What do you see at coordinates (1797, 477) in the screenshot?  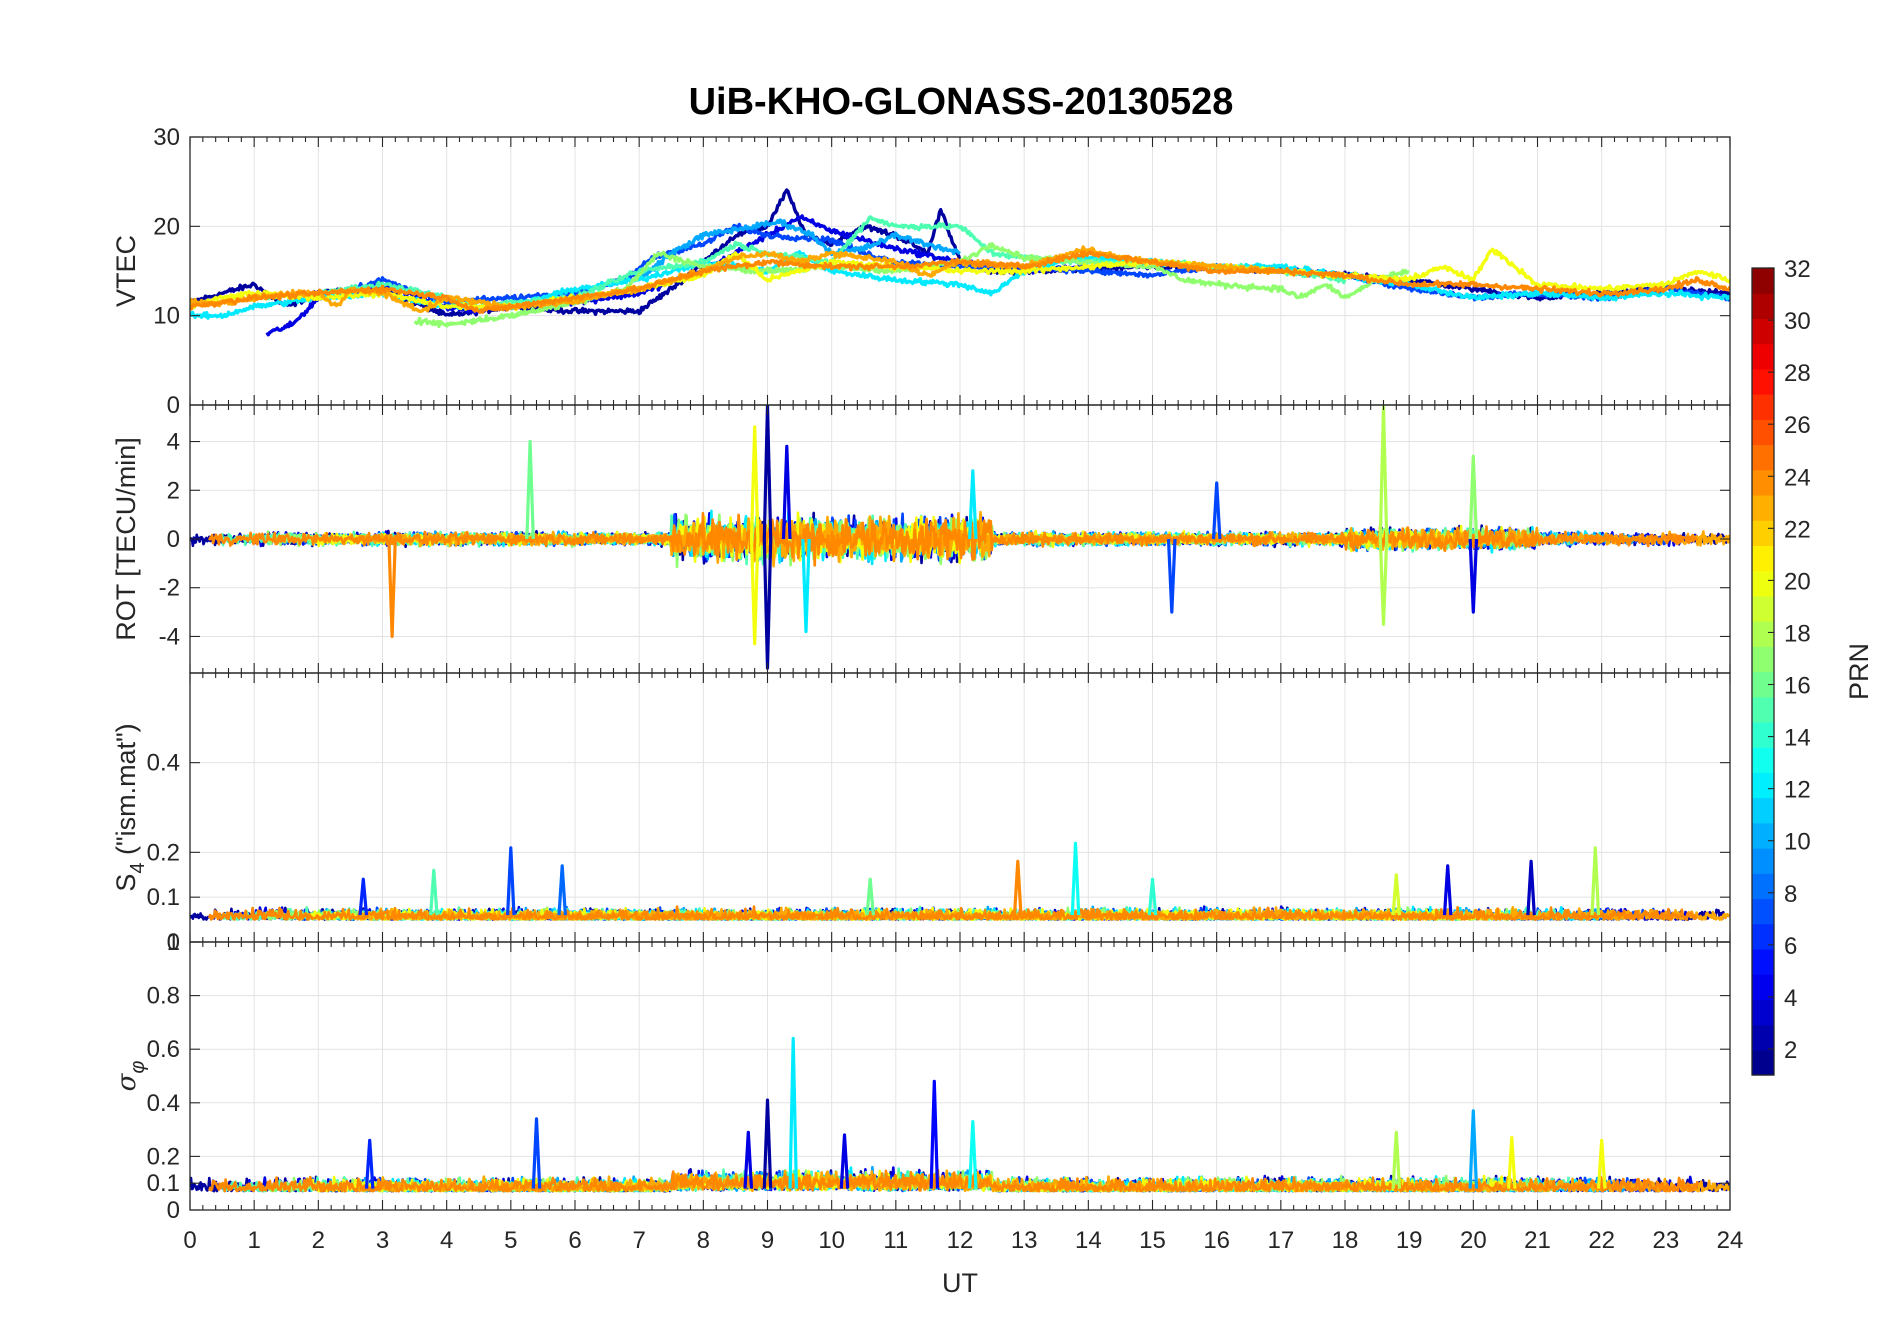 I see `colorbar-tick-label: 24` at bounding box center [1797, 477].